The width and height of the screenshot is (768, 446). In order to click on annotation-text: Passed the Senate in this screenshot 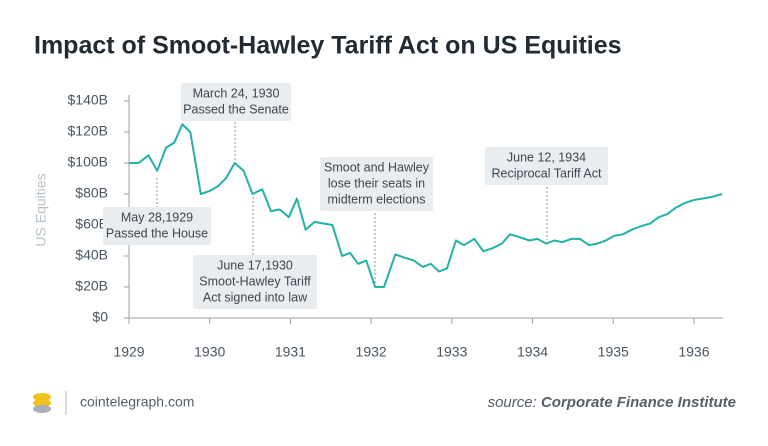, I will do `click(236, 109)`.